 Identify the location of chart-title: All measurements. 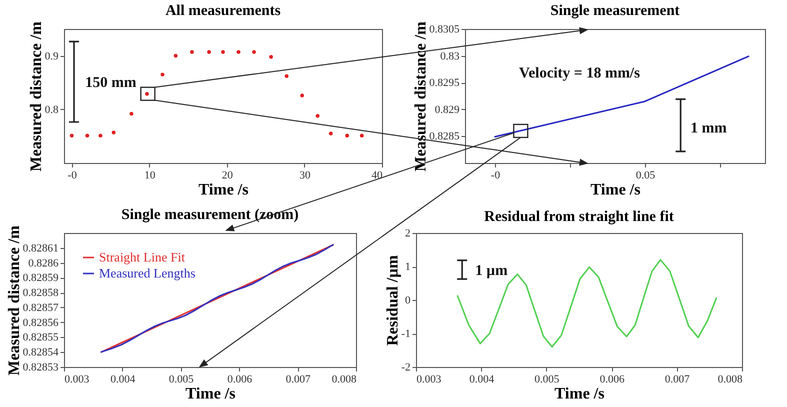
(223, 11).